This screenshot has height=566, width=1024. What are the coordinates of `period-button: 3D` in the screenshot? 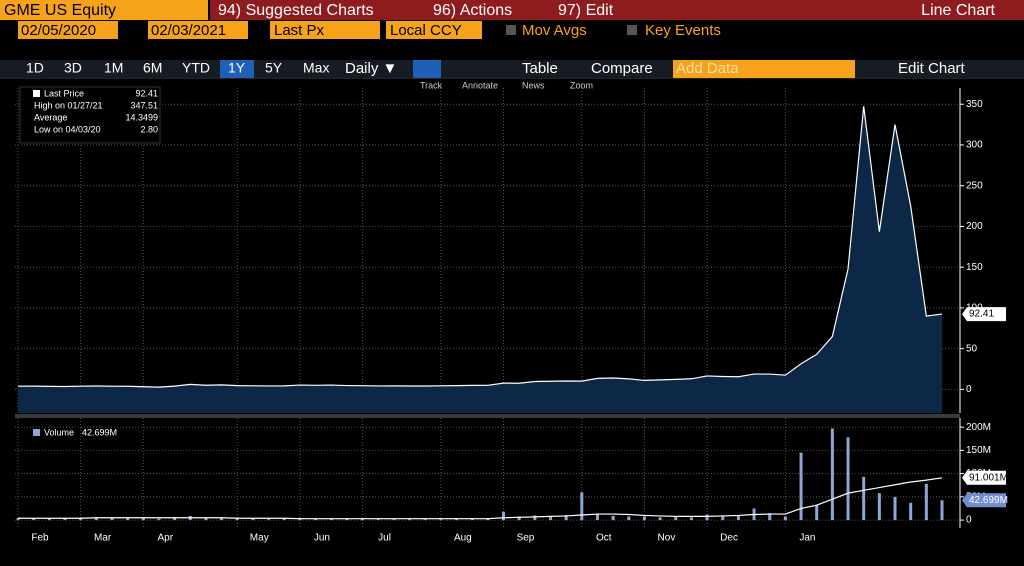 It's located at (73, 68).